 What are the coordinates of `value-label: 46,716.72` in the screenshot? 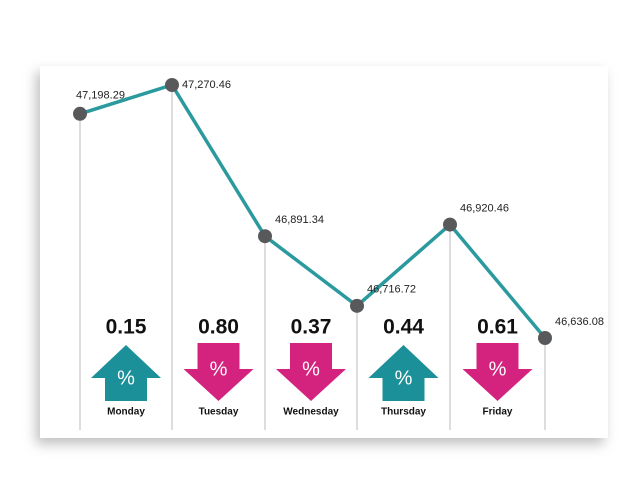 It's located at (391, 290).